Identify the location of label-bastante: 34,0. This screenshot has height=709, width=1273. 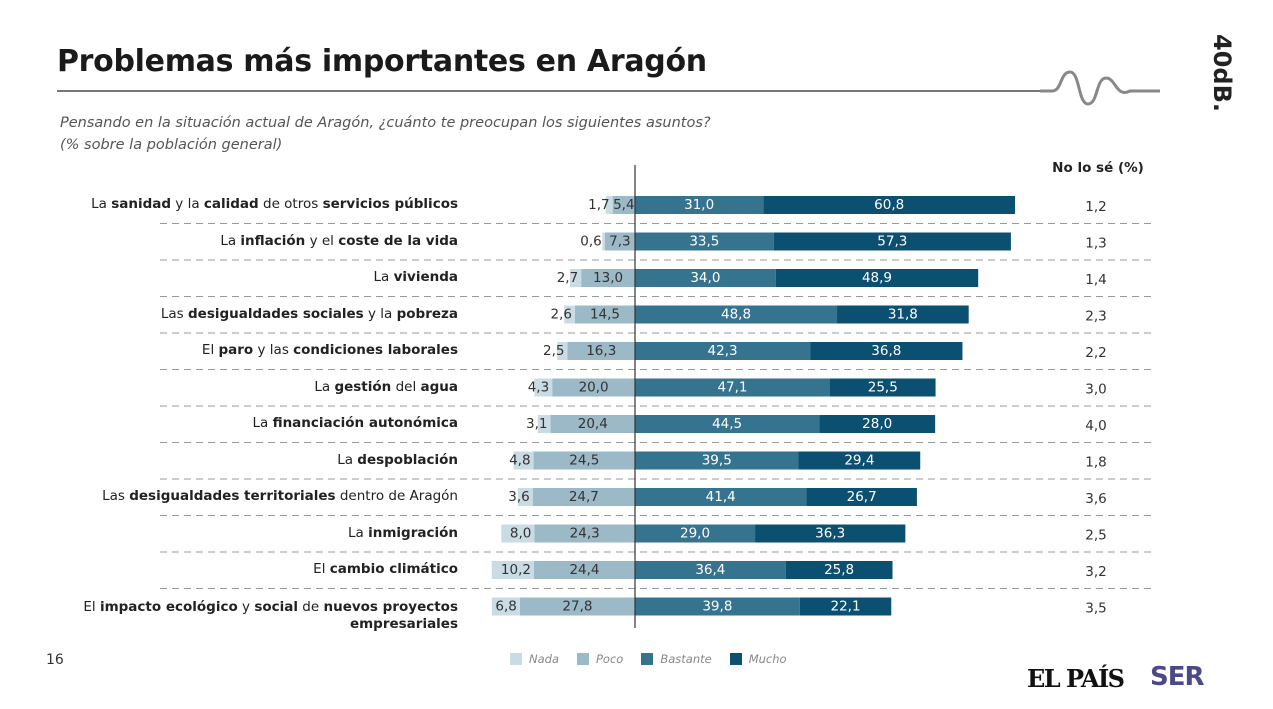
(705, 278).